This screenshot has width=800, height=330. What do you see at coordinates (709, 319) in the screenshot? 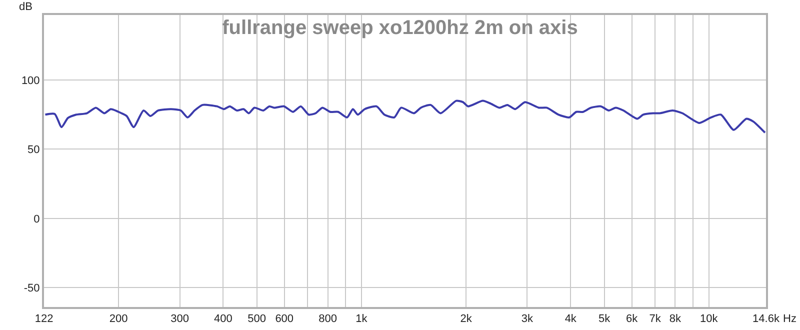
I see `x-tick-label: 10k` at bounding box center [709, 319].